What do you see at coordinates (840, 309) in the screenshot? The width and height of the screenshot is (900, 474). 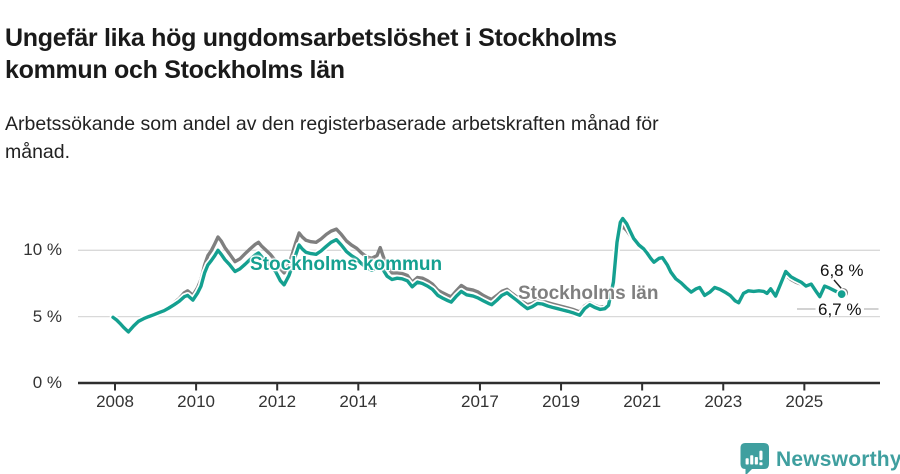 I see `end-value-label-kommun: 6,7 %` at bounding box center [840, 309].